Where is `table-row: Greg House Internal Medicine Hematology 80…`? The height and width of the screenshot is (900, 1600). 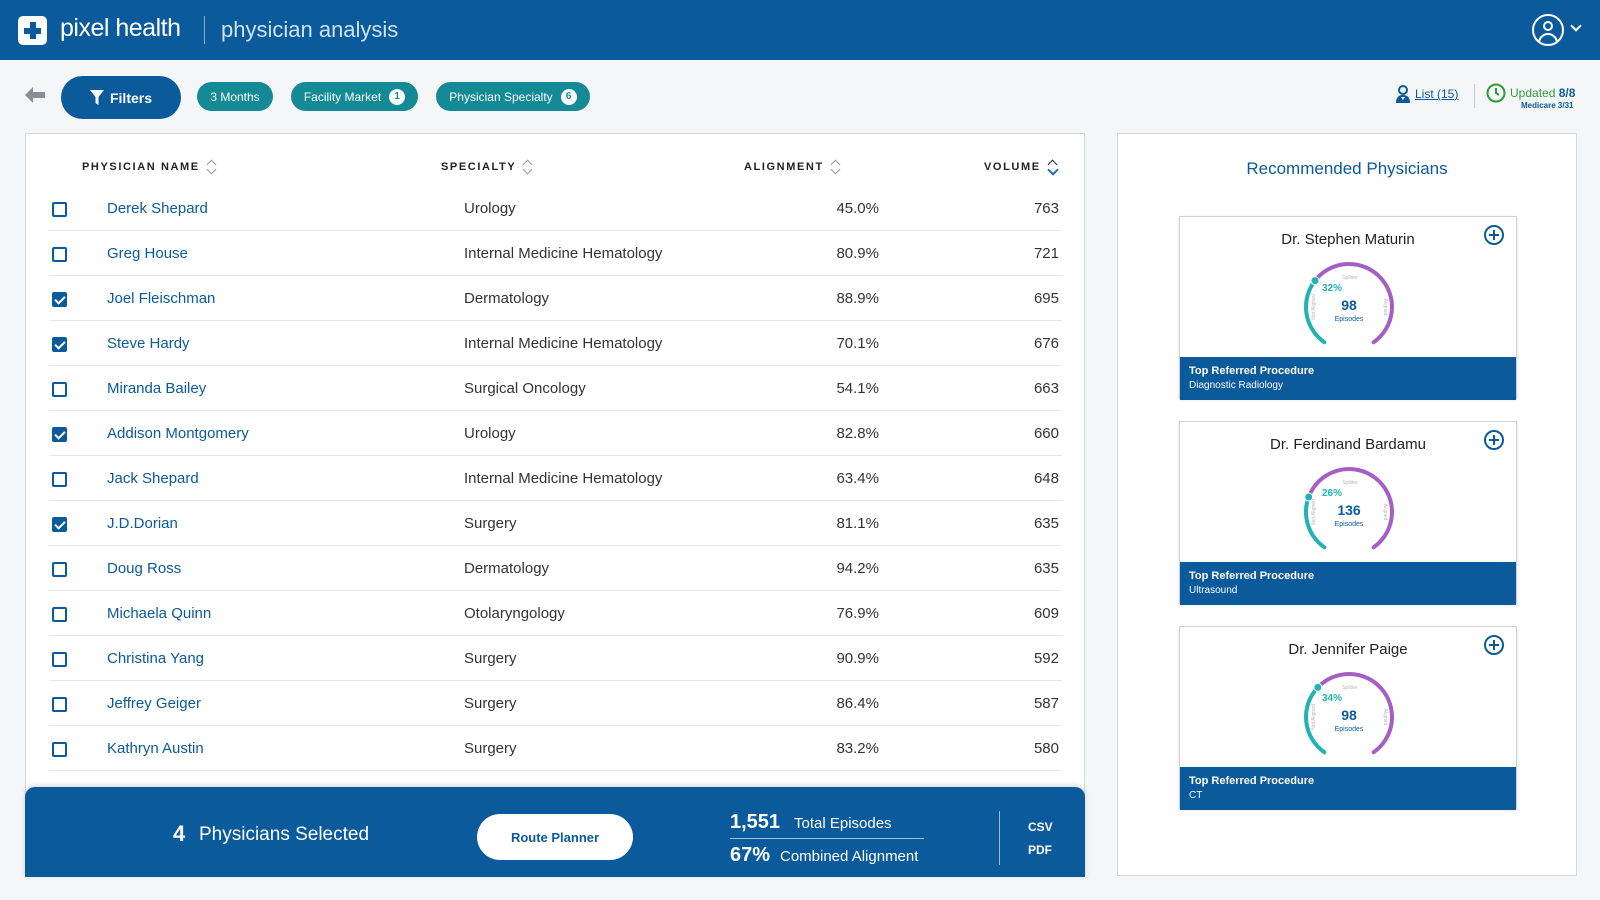
table-row: Greg House Internal Medicine Hematology 80… is located at coordinates (555, 253).